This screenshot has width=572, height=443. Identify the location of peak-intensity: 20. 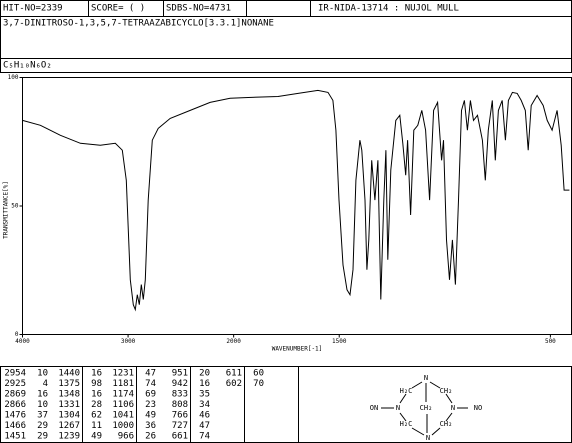
(204, 374).